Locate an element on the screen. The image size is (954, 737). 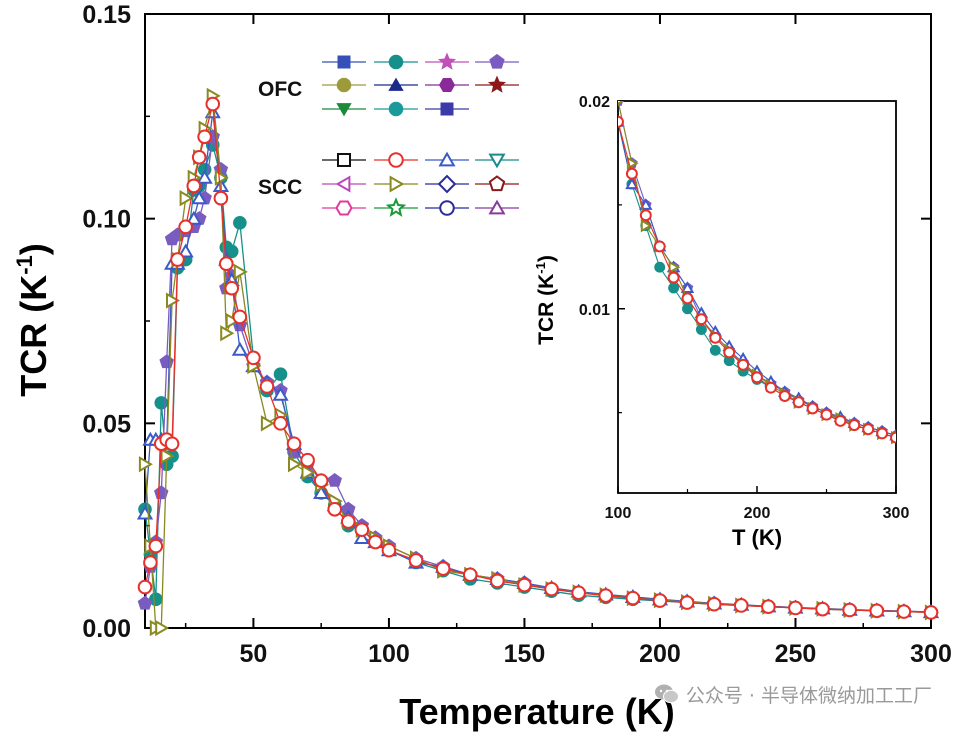
main-x-tick-label: 200 is located at coordinates (660, 654).